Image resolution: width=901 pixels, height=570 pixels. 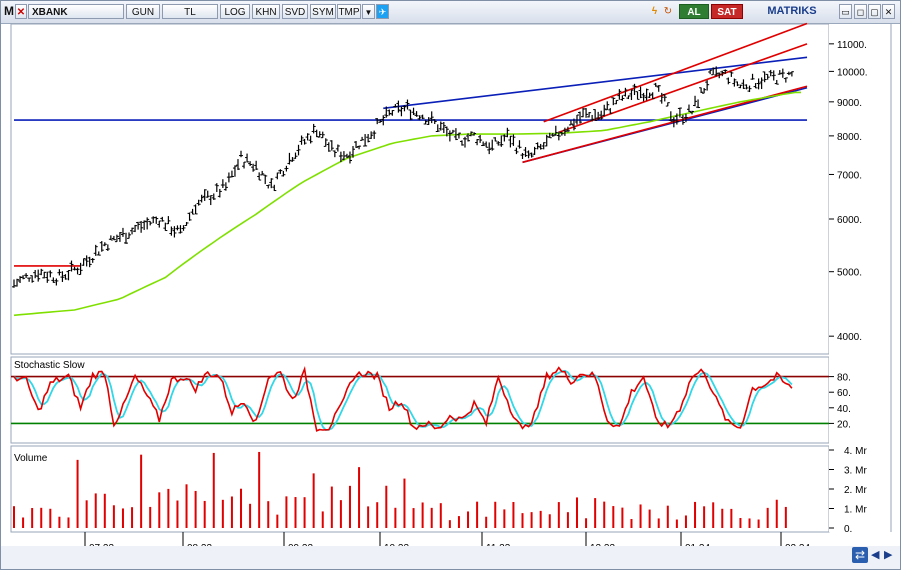 I want to click on log-button: LOG, so click(x=235, y=11).